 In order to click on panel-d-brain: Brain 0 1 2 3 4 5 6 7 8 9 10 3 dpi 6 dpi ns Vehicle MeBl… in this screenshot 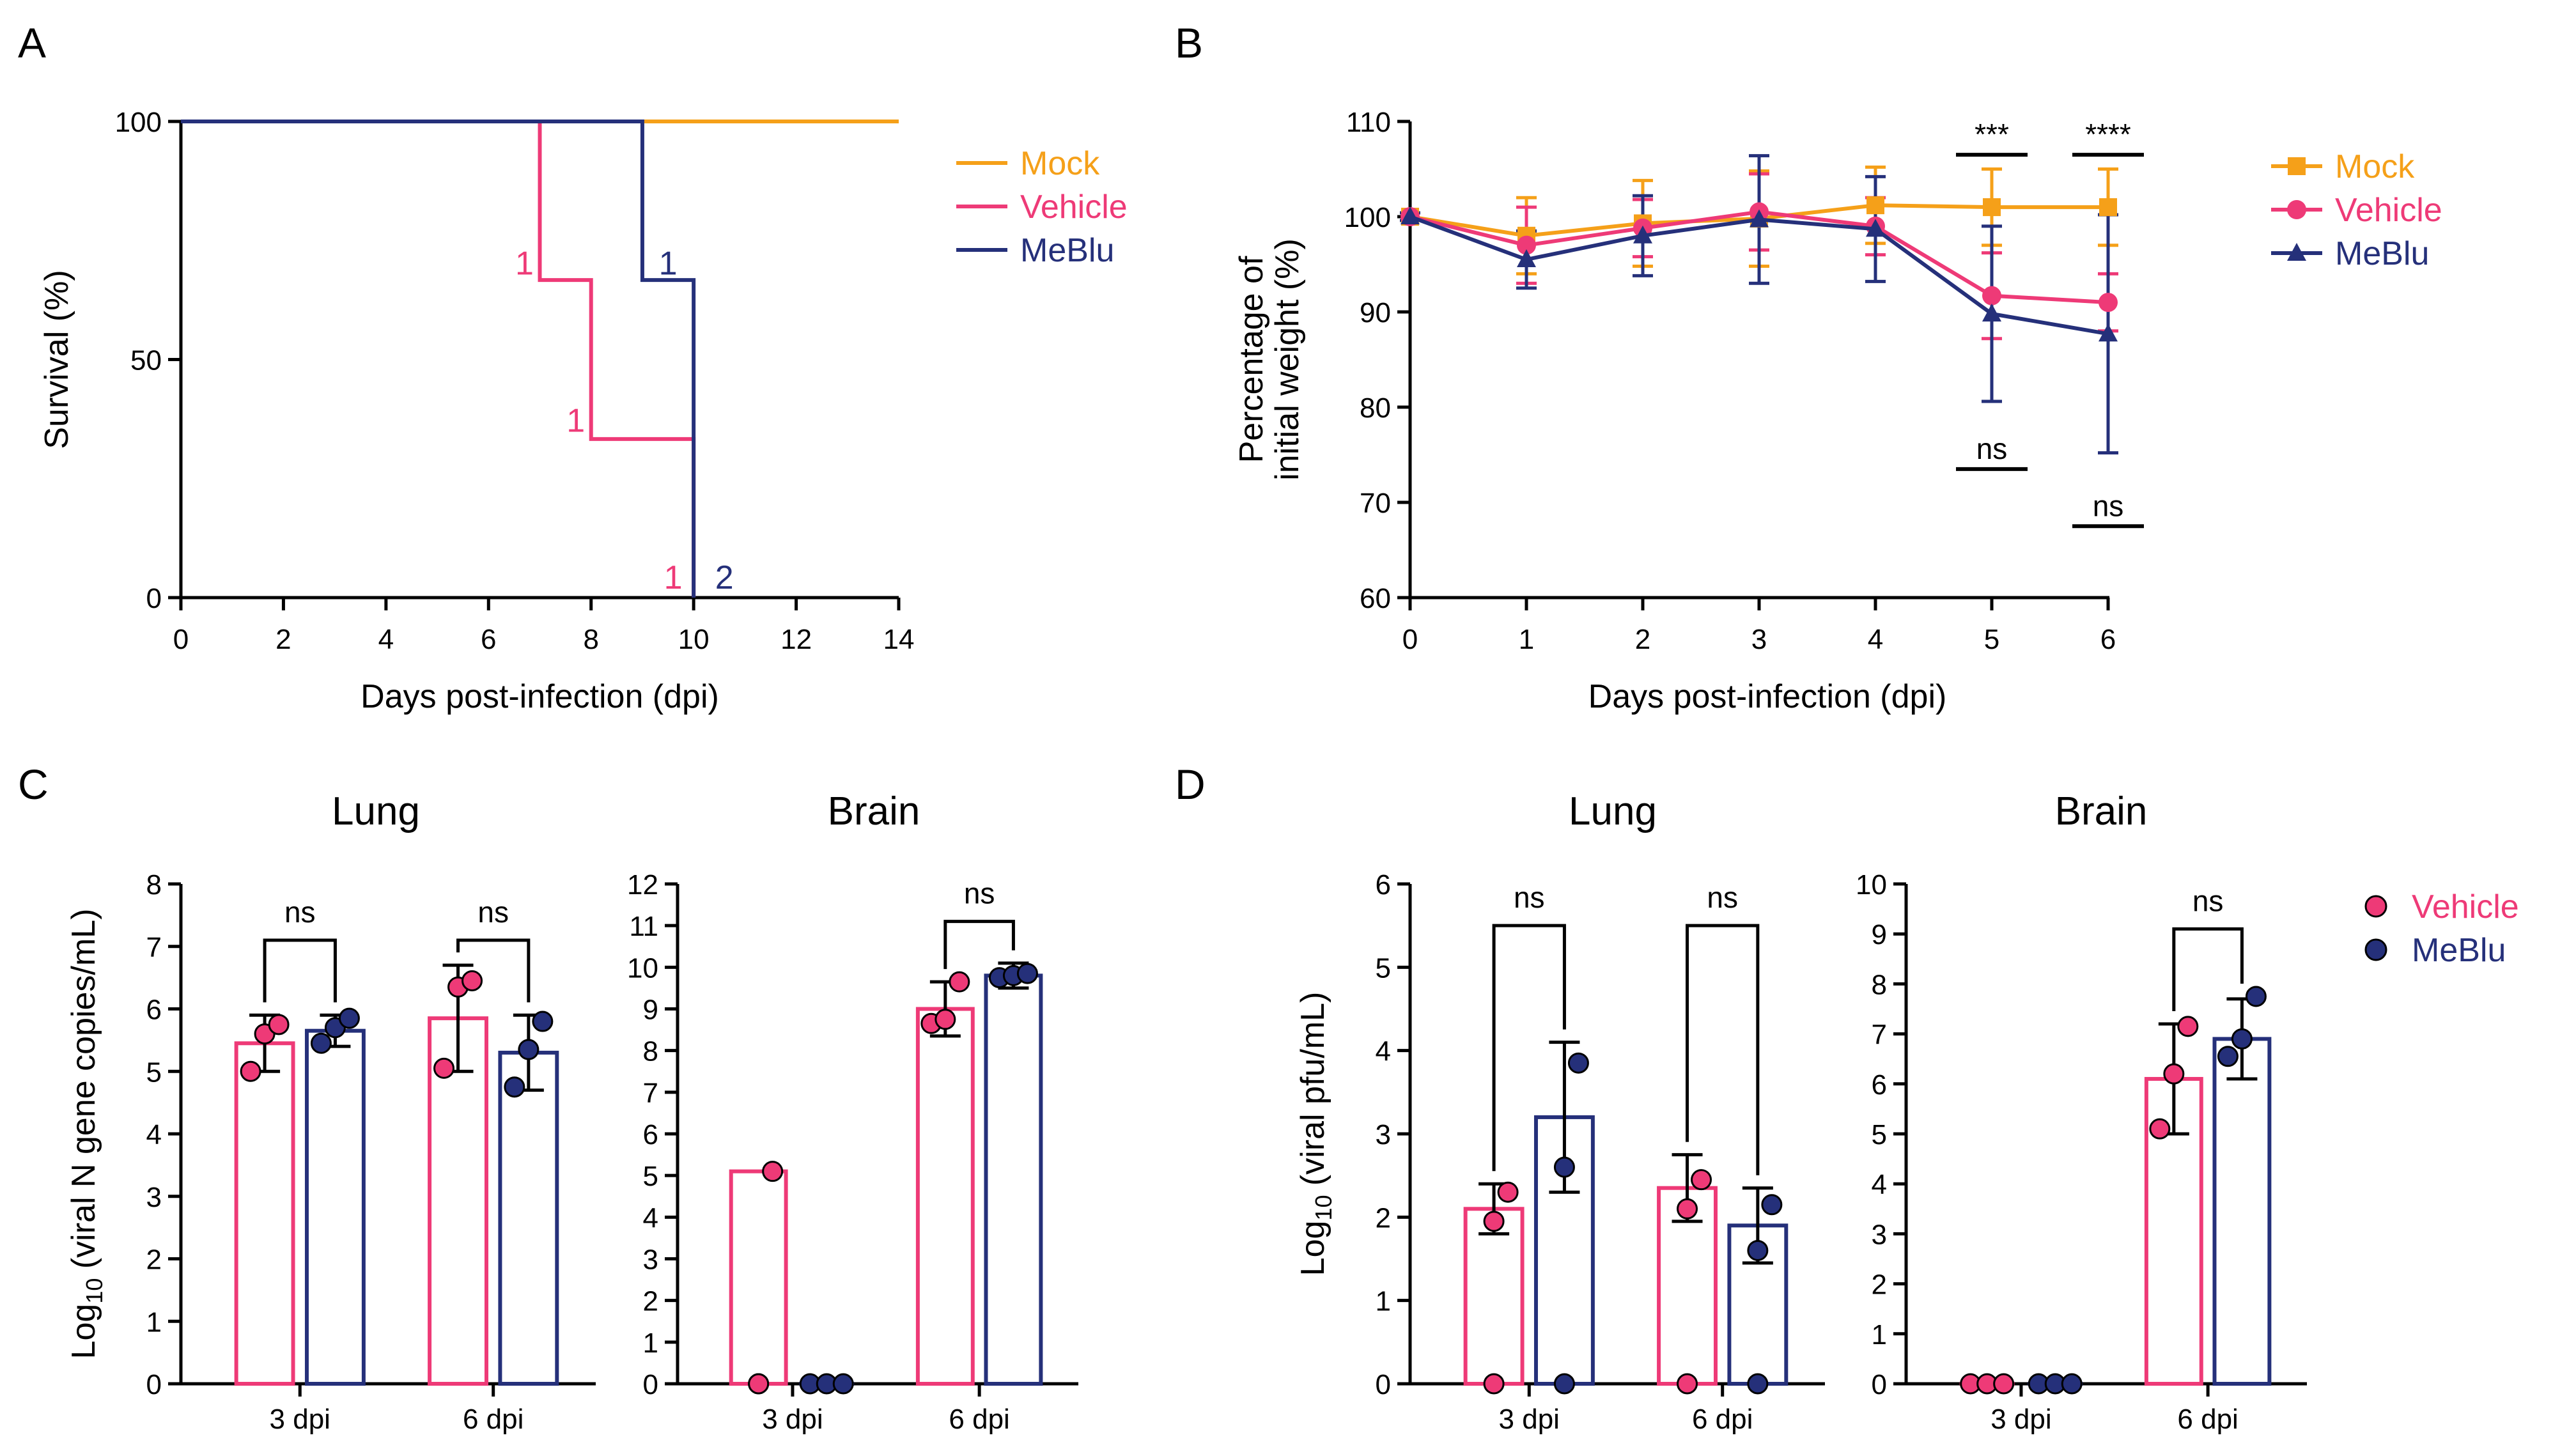, I will do `click(2187, 1112)`.